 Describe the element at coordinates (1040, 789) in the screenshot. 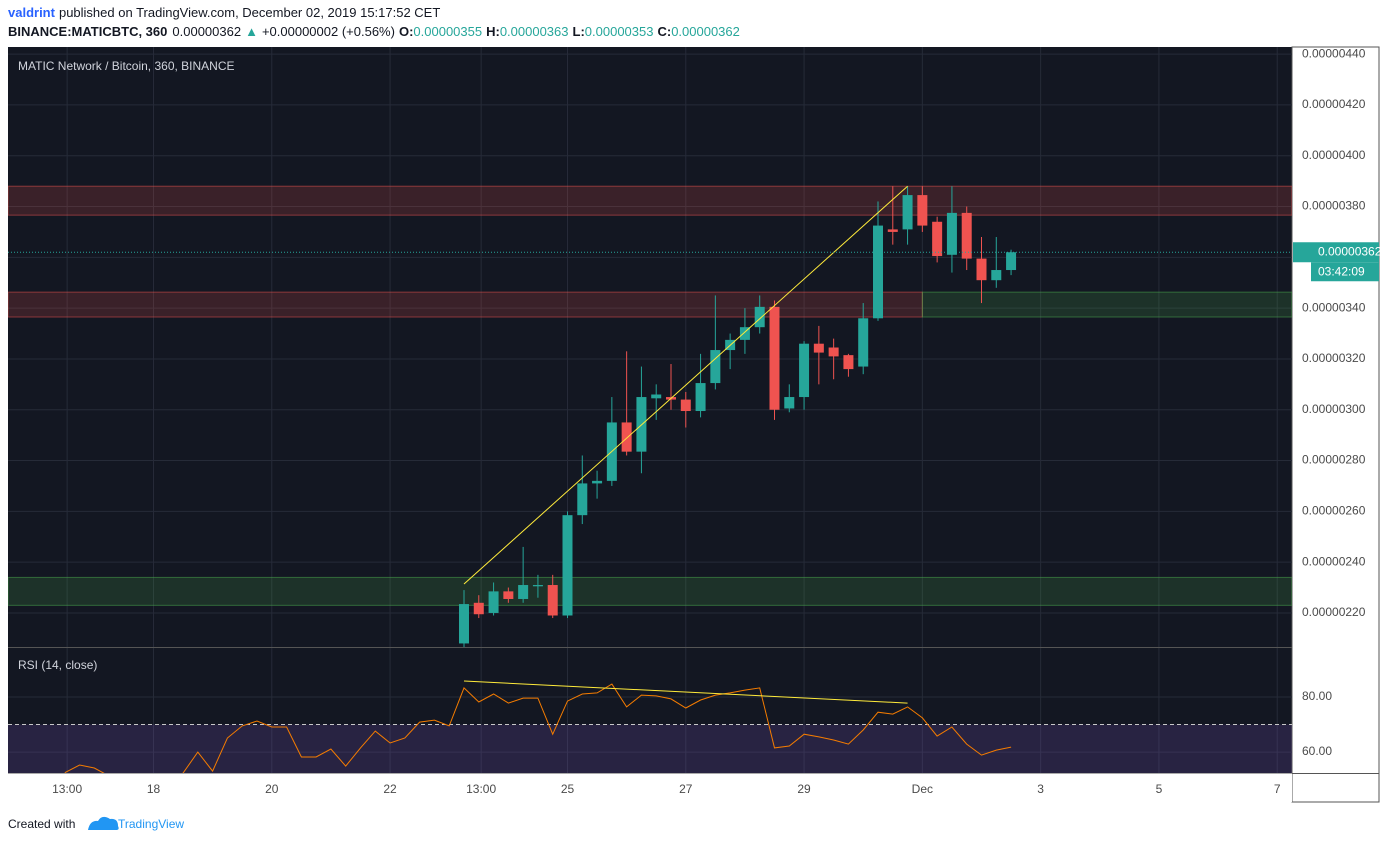

I see `x-tick-label: 3` at that location.